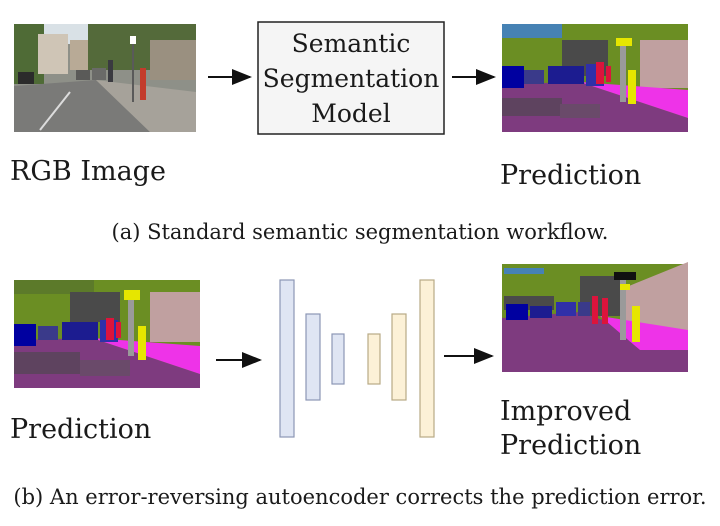 This screenshot has height=526, width=720. Describe the element at coordinates (566, 411) in the screenshot. I see `improved-label-line-1: Improved` at that location.